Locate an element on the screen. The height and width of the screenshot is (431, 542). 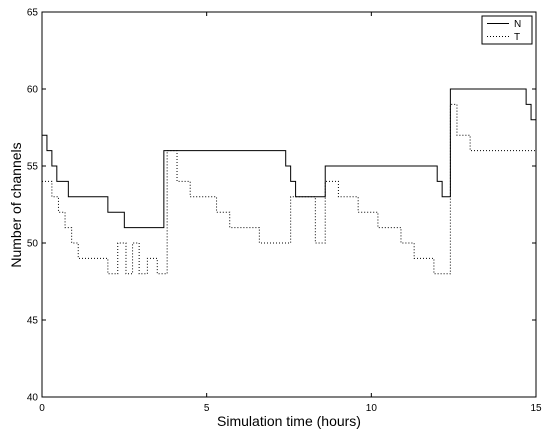
x-tick-label: 10 is located at coordinates (372, 408).